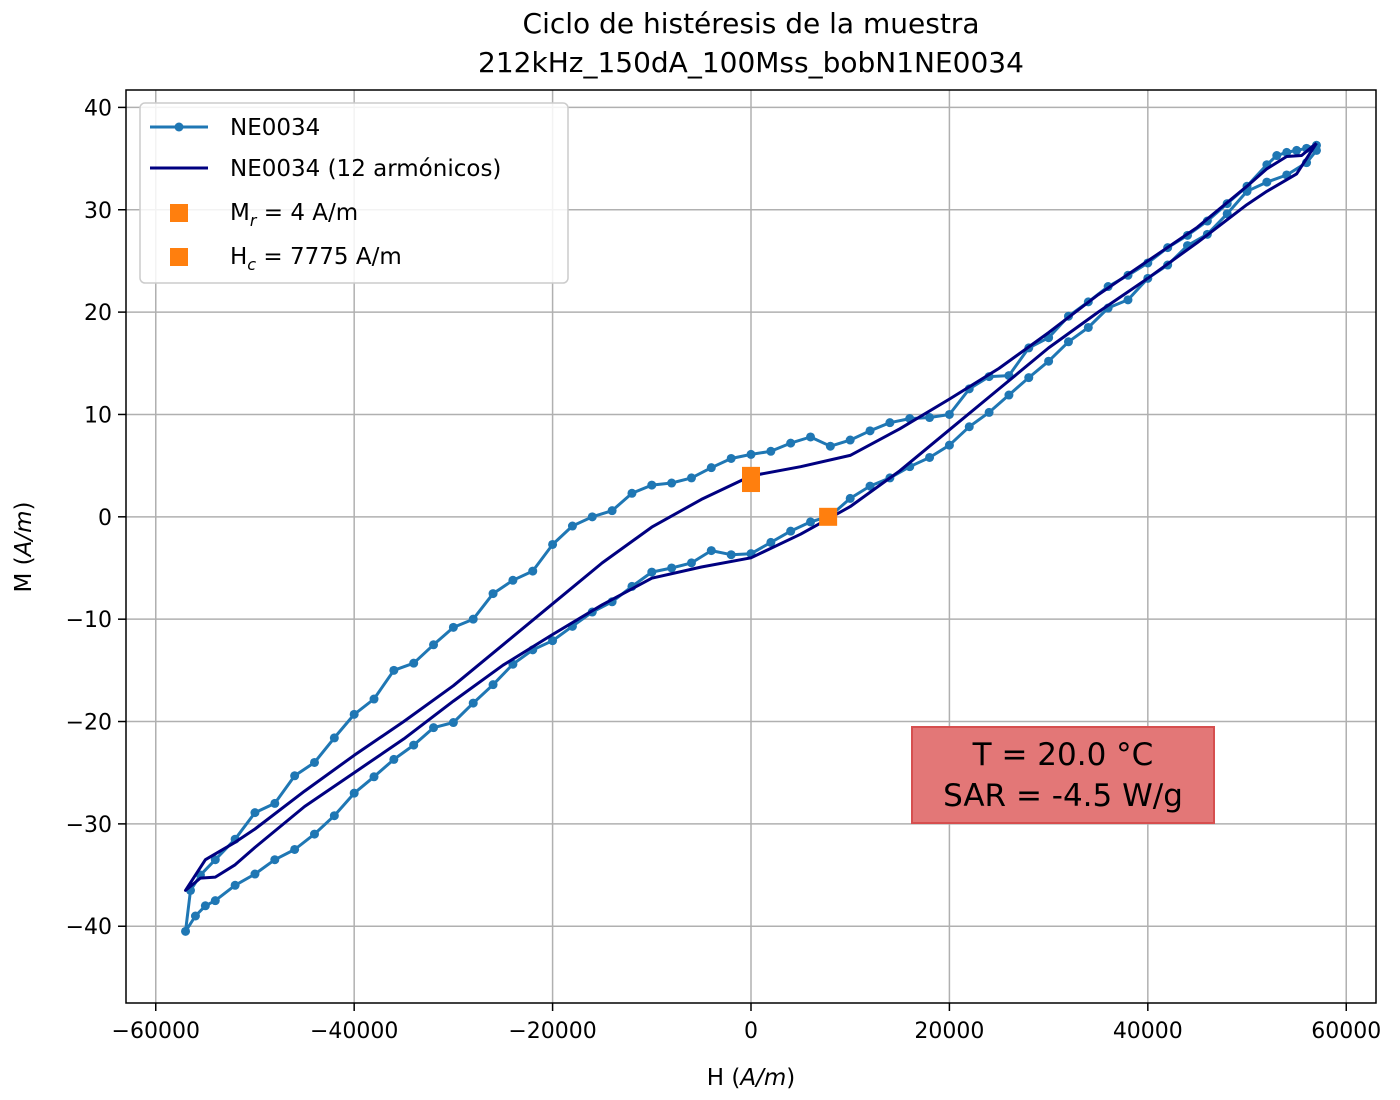 The width and height of the screenshot is (1400, 1100). I want to click on chart-title-line-2: 212kHz_150dA_100Mss_bobN1NE0034, so click(751, 62).